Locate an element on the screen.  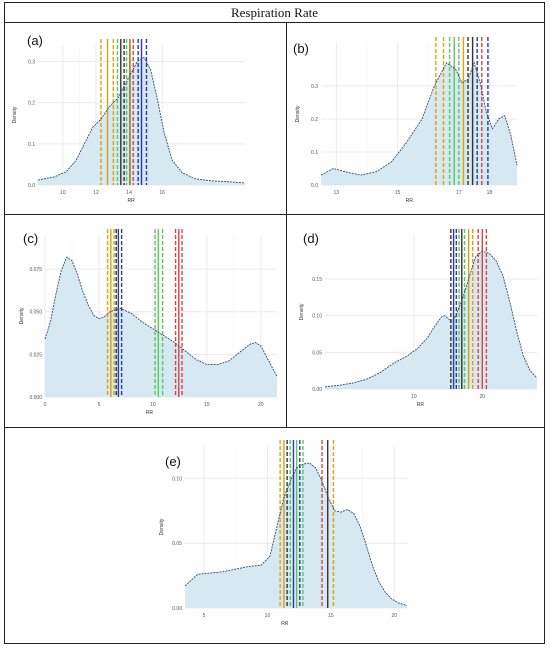
xtick-label-e: 20 is located at coordinates (395, 616).